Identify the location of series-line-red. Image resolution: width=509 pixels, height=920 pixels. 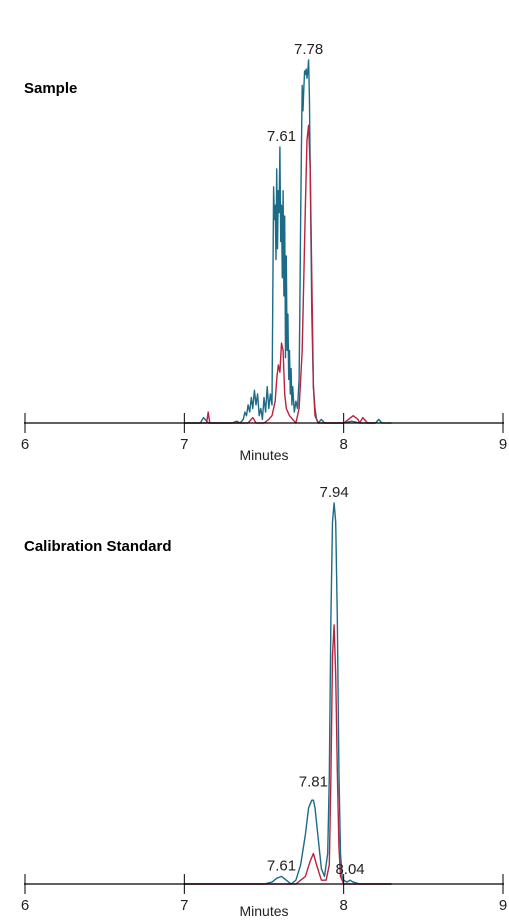
(288, 754).